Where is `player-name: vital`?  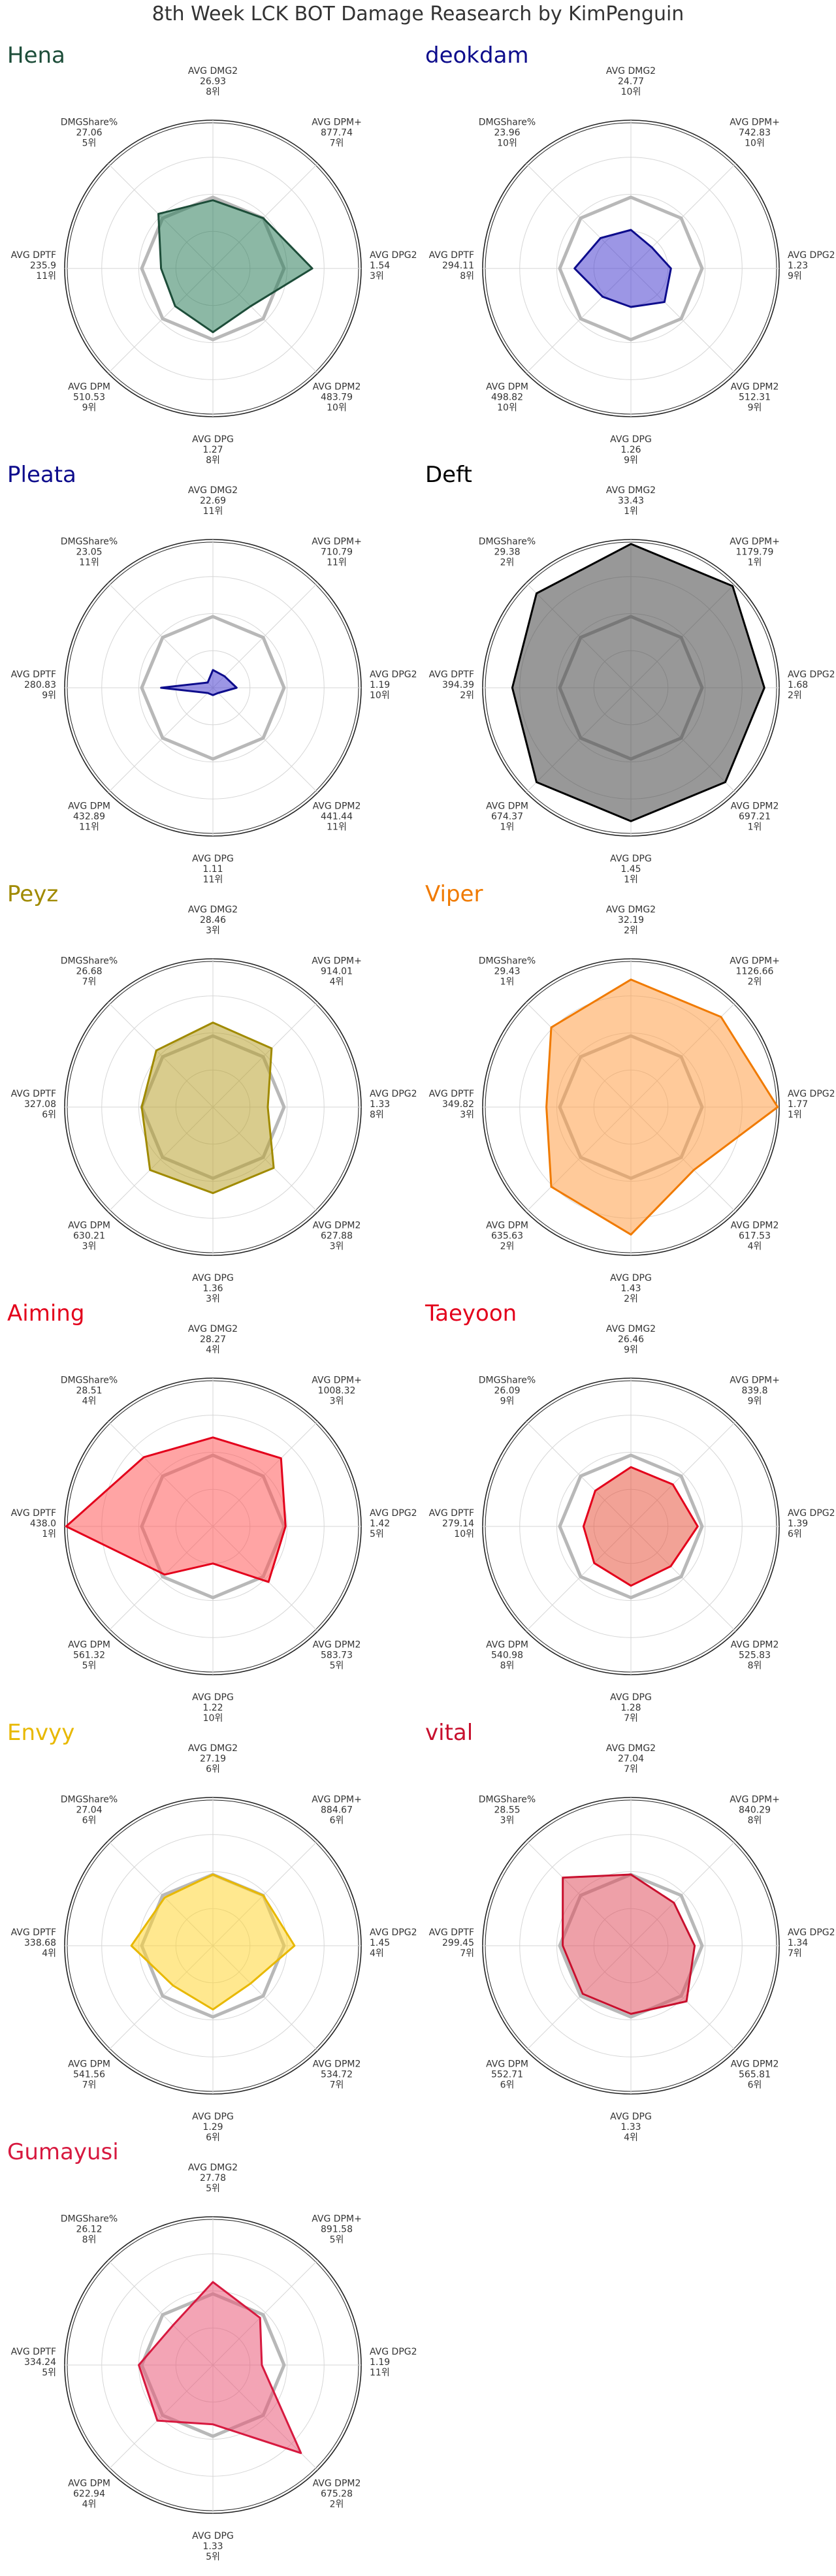
player-name: vital is located at coordinates (449, 1733).